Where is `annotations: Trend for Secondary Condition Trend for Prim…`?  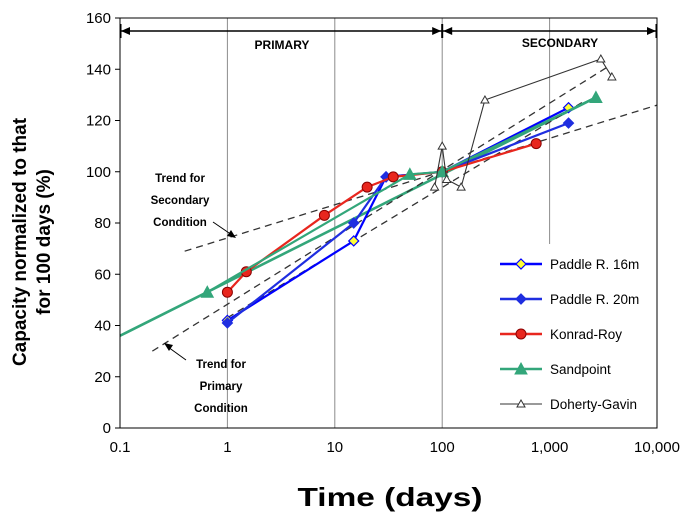 annotations: Trend for Secondary Condition Trend for Prim… is located at coordinates (199, 294).